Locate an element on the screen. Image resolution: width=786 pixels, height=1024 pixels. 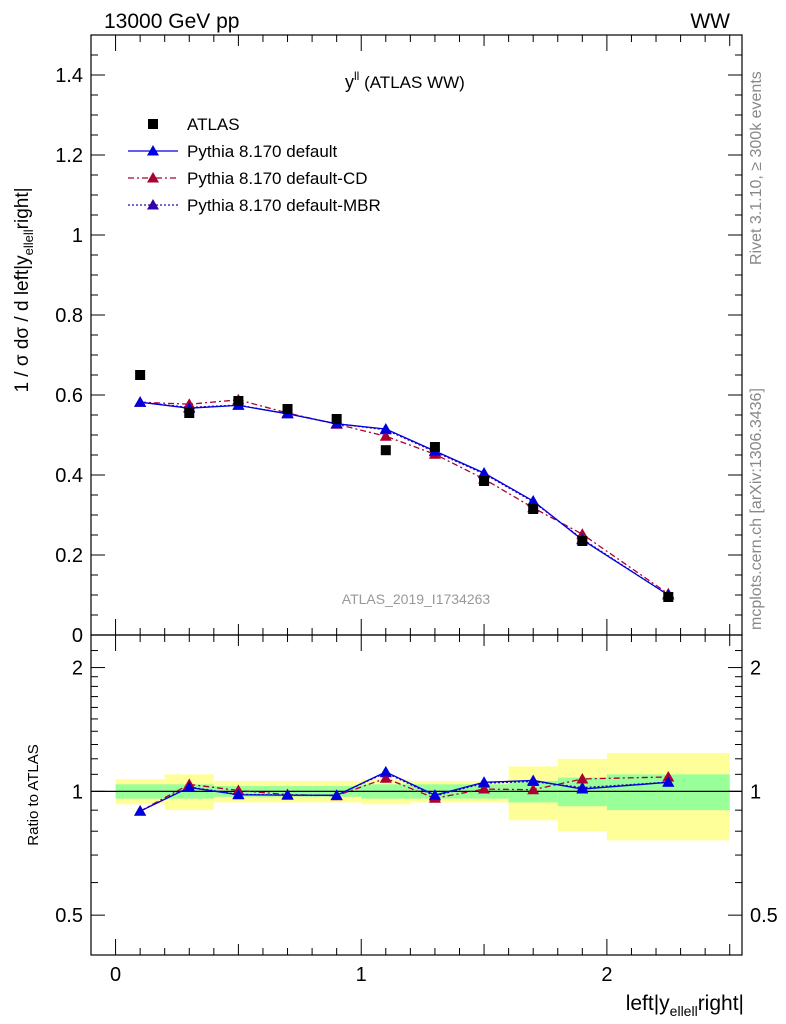
main-ylabel-post: right| is located at coordinates (22, 208).